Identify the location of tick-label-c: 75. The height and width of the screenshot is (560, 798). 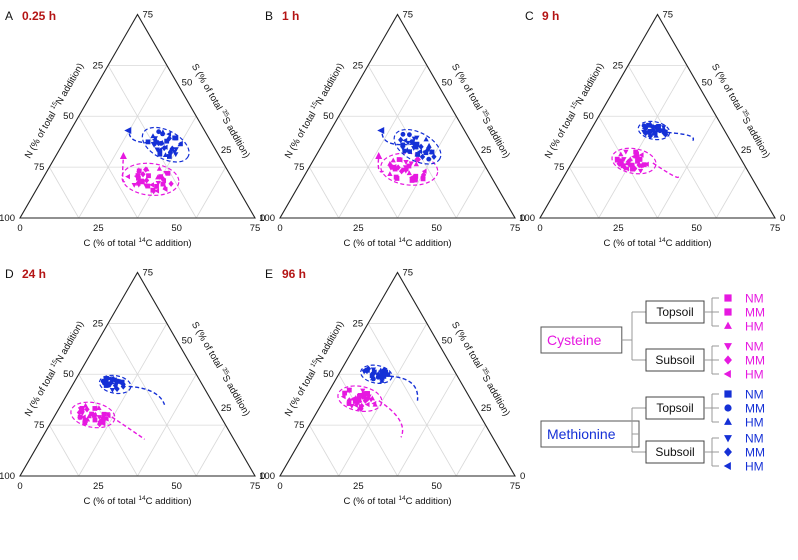
(515, 228).